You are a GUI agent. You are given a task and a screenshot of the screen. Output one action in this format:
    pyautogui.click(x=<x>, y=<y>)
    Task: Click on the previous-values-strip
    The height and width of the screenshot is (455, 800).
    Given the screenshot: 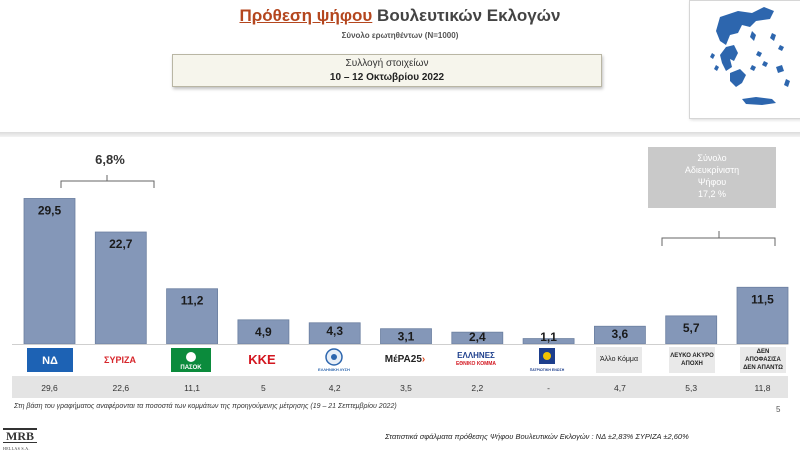 What is the action you would take?
    pyautogui.click(x=400, y=387)
    